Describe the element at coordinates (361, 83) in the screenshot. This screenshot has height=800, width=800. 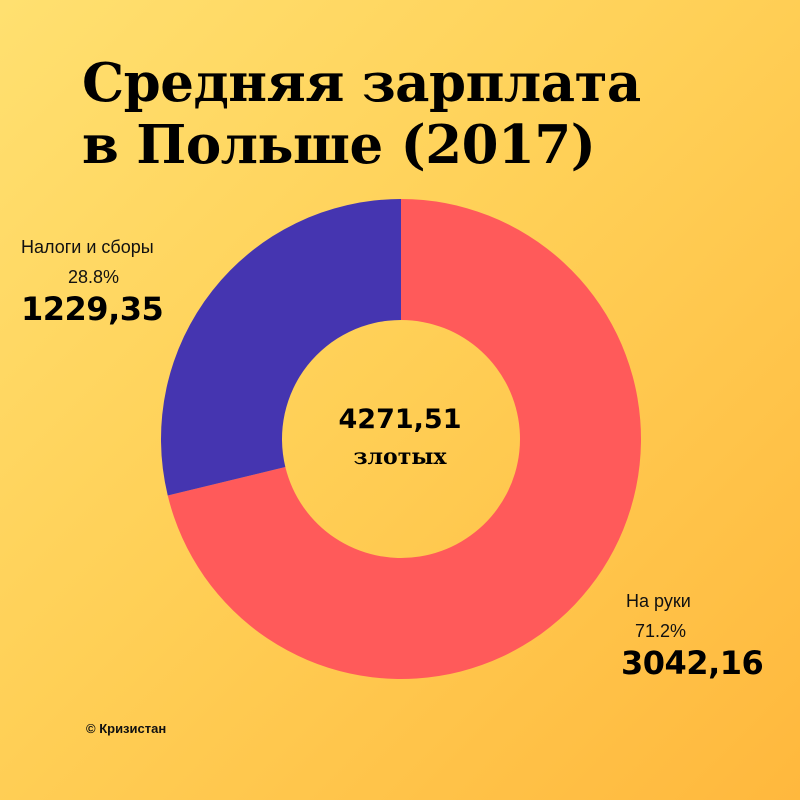
I see `title-line-1: Средняя зарплата` at that location.